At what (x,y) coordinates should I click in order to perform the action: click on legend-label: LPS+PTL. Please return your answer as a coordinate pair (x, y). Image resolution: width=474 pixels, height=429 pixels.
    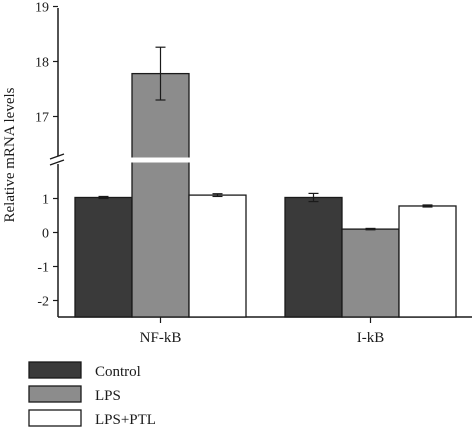
    Looking at the image, I should click on (125, 420).